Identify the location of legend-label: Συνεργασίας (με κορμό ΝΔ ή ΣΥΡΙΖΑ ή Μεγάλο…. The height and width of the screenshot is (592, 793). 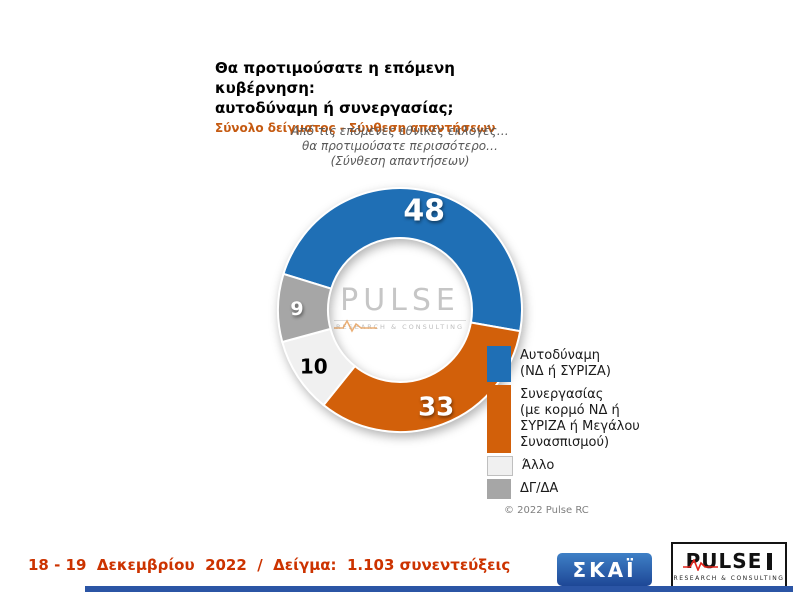
(580, 418).